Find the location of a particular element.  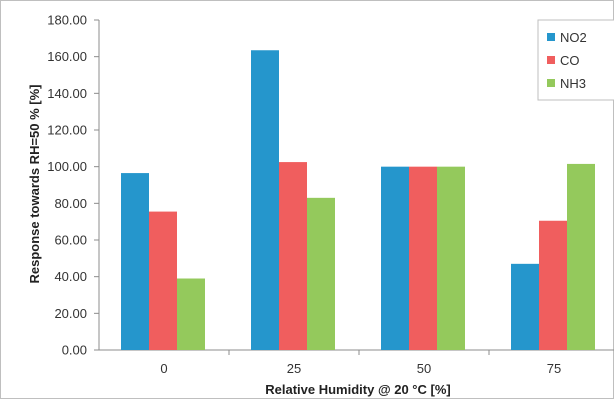

y-tick-label: 160.00 is located at coordinates (67, 56).